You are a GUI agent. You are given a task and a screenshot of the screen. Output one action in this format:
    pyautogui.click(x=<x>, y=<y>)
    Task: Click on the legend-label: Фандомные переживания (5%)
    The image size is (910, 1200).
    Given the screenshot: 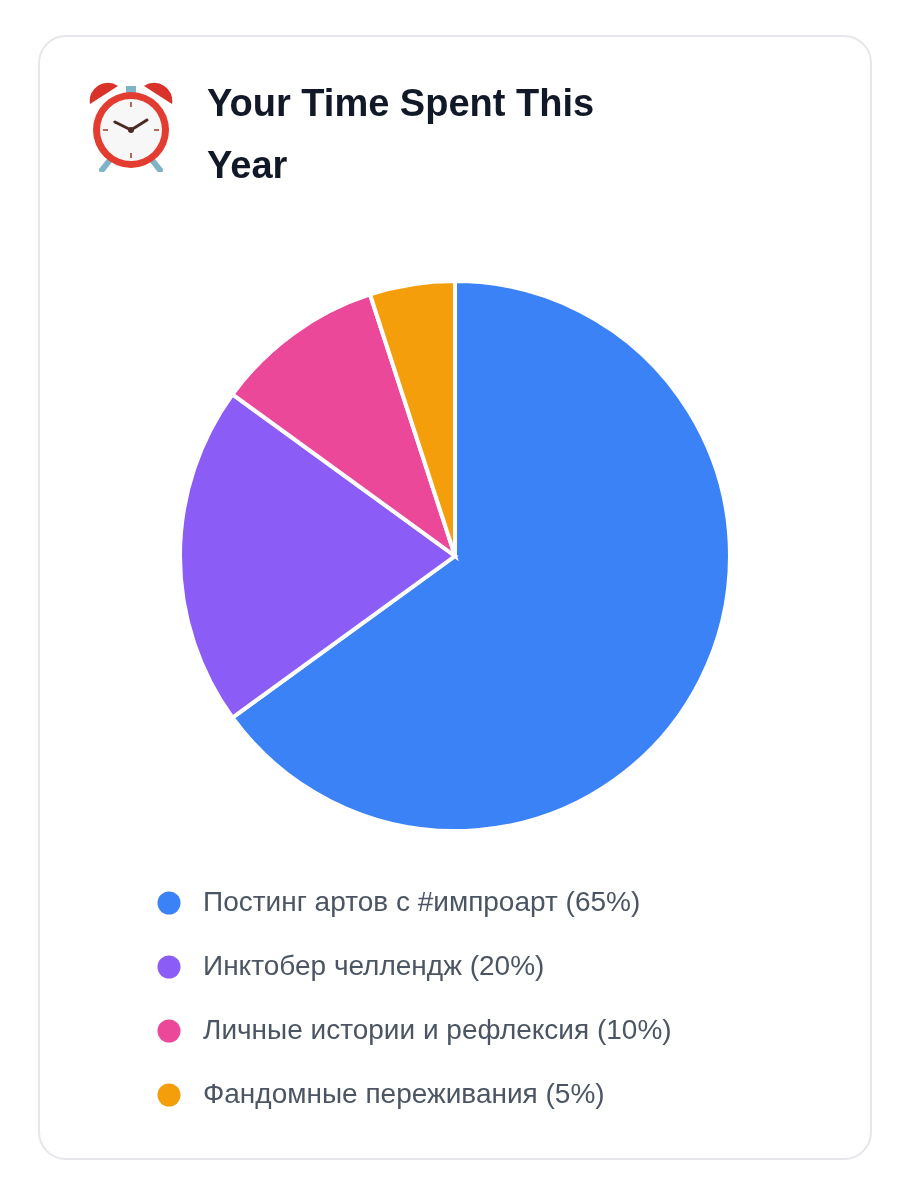 What is the action you would take?
    pyautogui.click(x=404, y=1093)
    